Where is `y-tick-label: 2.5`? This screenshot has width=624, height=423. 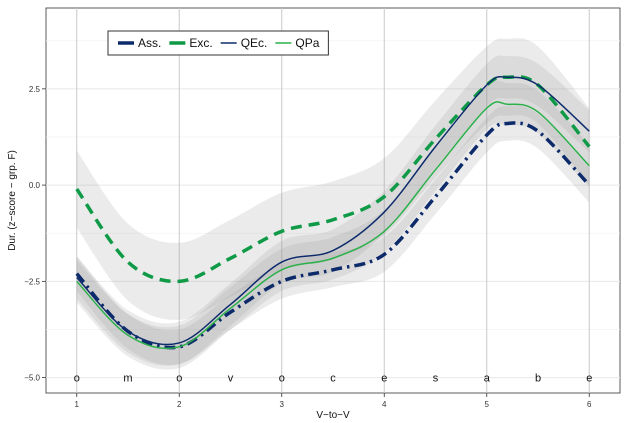 y-tick-label: 2.5 is located at coordinates (35, 89).